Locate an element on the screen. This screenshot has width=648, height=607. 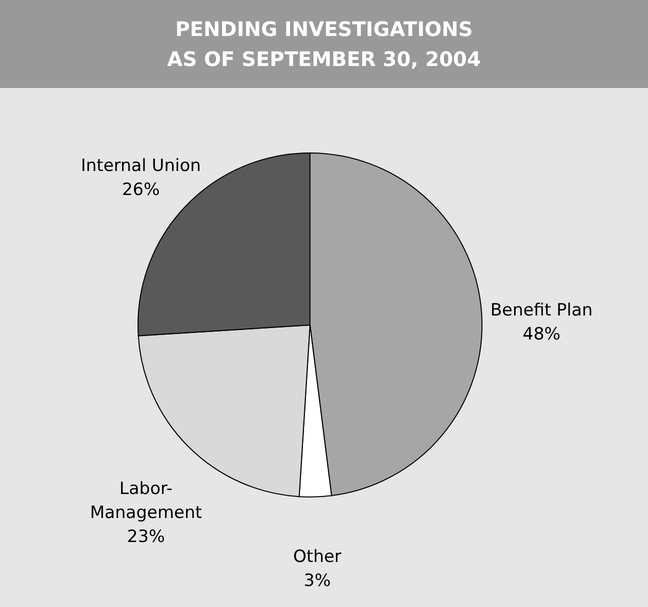
slice-label: Other is located at coordinates (317, 556).